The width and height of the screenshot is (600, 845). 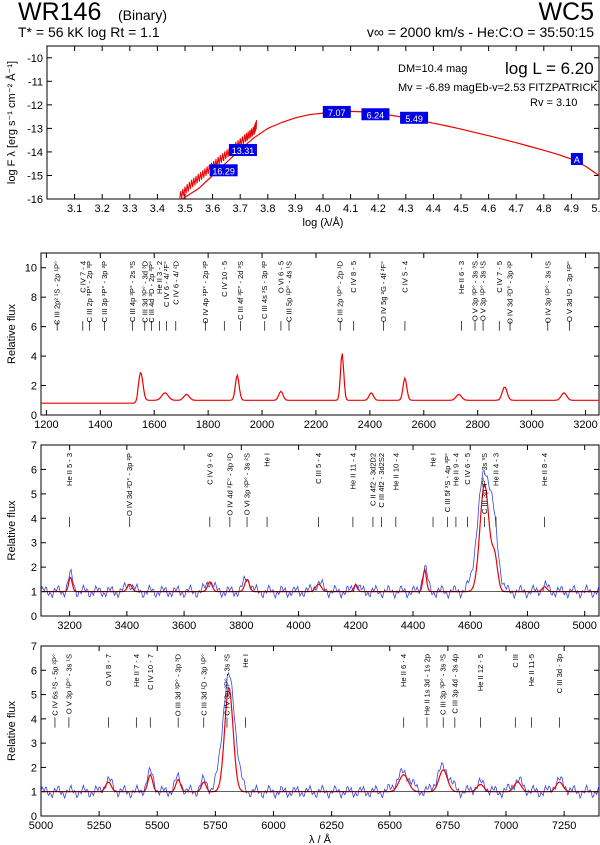 I want to click on line-id-label: O V 3p ³P° - 3s ³S, so click(x=475, y=291).